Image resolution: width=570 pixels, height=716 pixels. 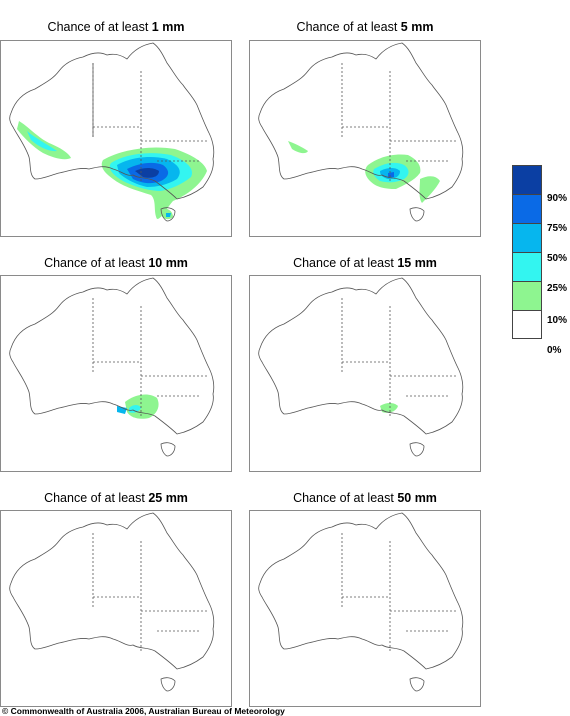 What do you see at coordinates (138, 406) in the screenshot?
I see `rain-areas-10mm` at bounding box center [138, 406].